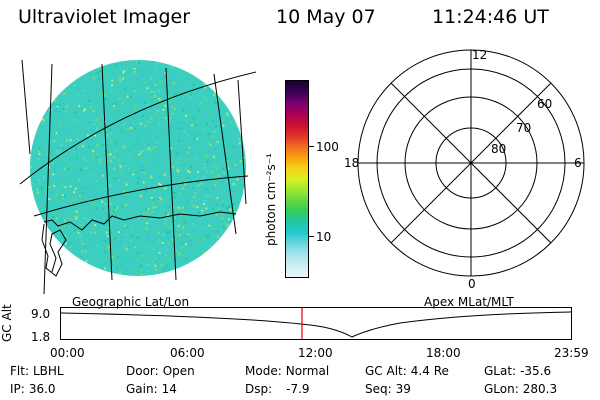 The height and width of the screenshot is (400, 600). What do you see at coordinates (37, 371) in the screenshot?
I see `status-filter: Flt: LBHL` at bounding box center [37, 371].